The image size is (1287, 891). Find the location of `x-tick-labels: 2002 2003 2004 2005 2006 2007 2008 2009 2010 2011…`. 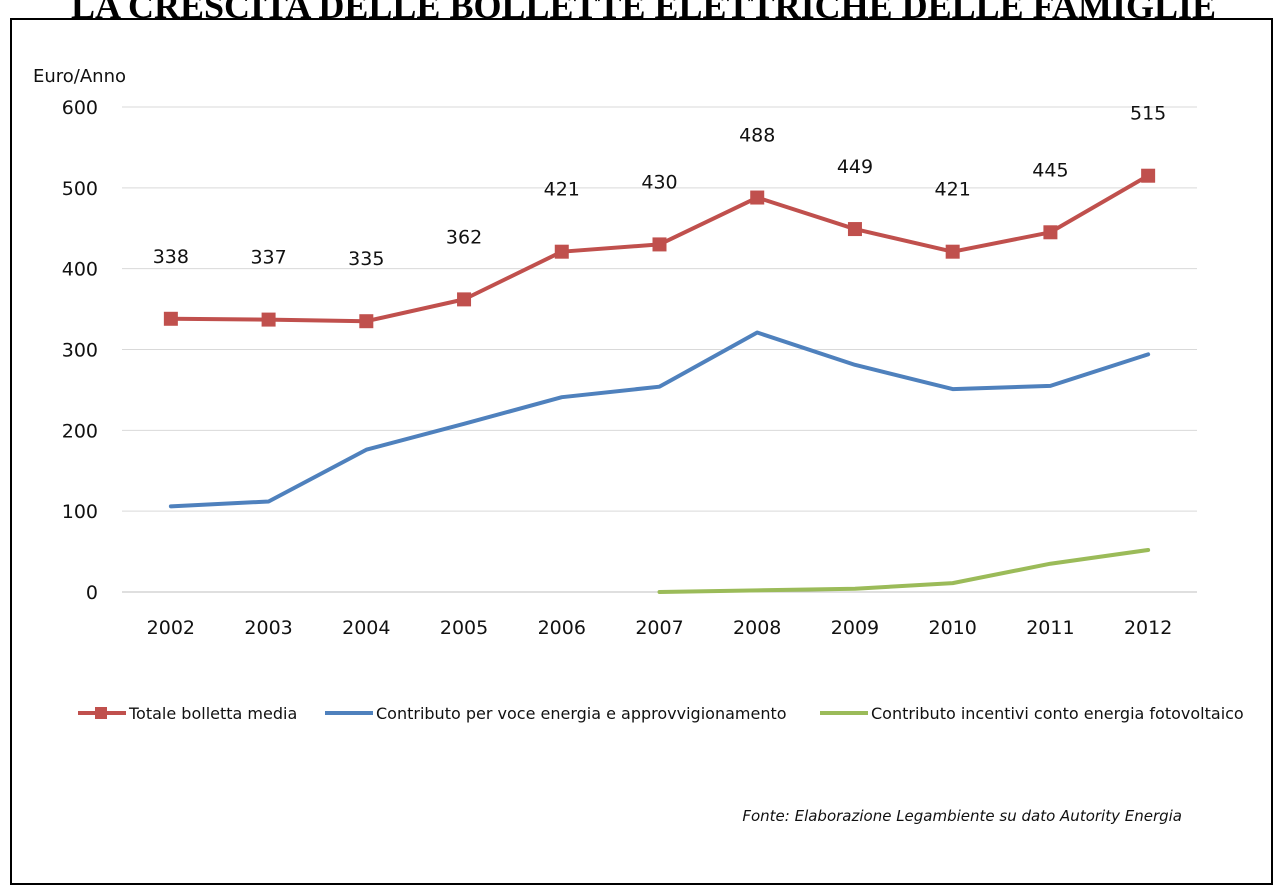

x-tick-labels: 2002 2003 2004 2005 2006 2007 2008 2009 2010 2011… is located at coordinates (660, 628).